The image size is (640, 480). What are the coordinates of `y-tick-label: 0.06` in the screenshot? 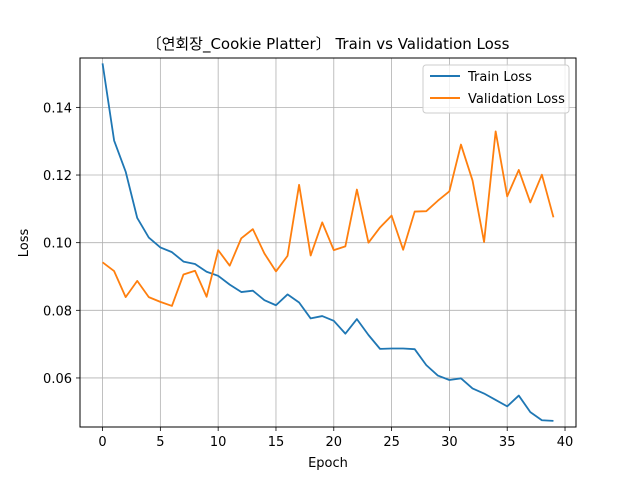 It's located at (57, 379).